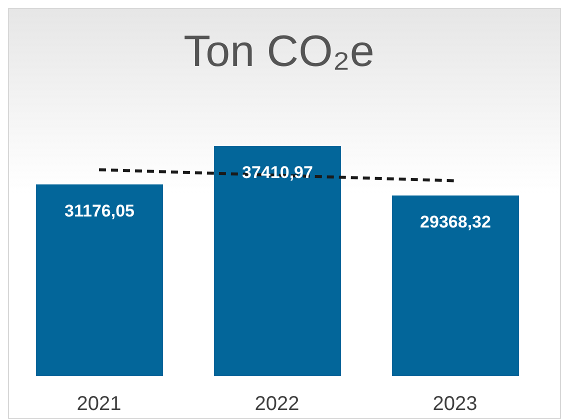  I want to click on data-label: 37410,97, so click(277, 172).